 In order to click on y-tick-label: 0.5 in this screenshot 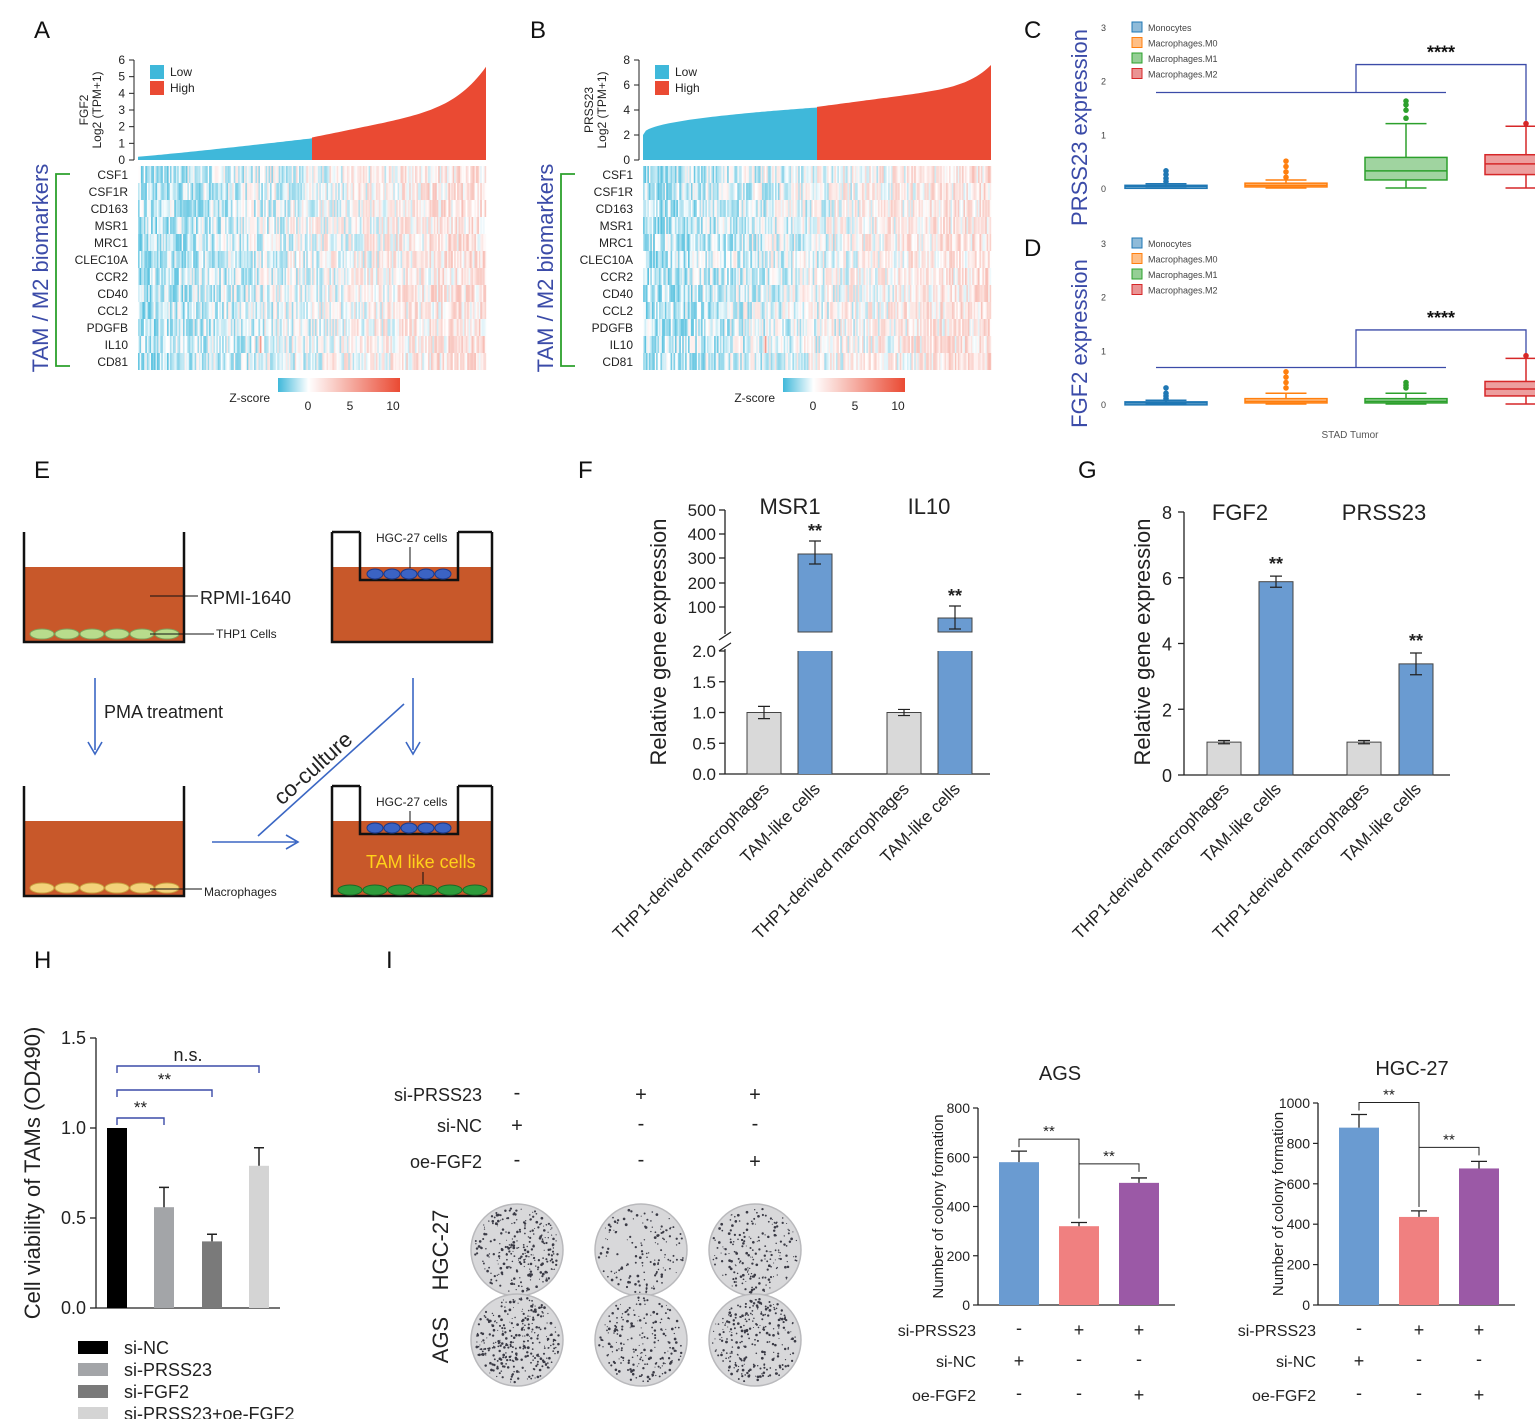, I will do `click(73, 1218)`.